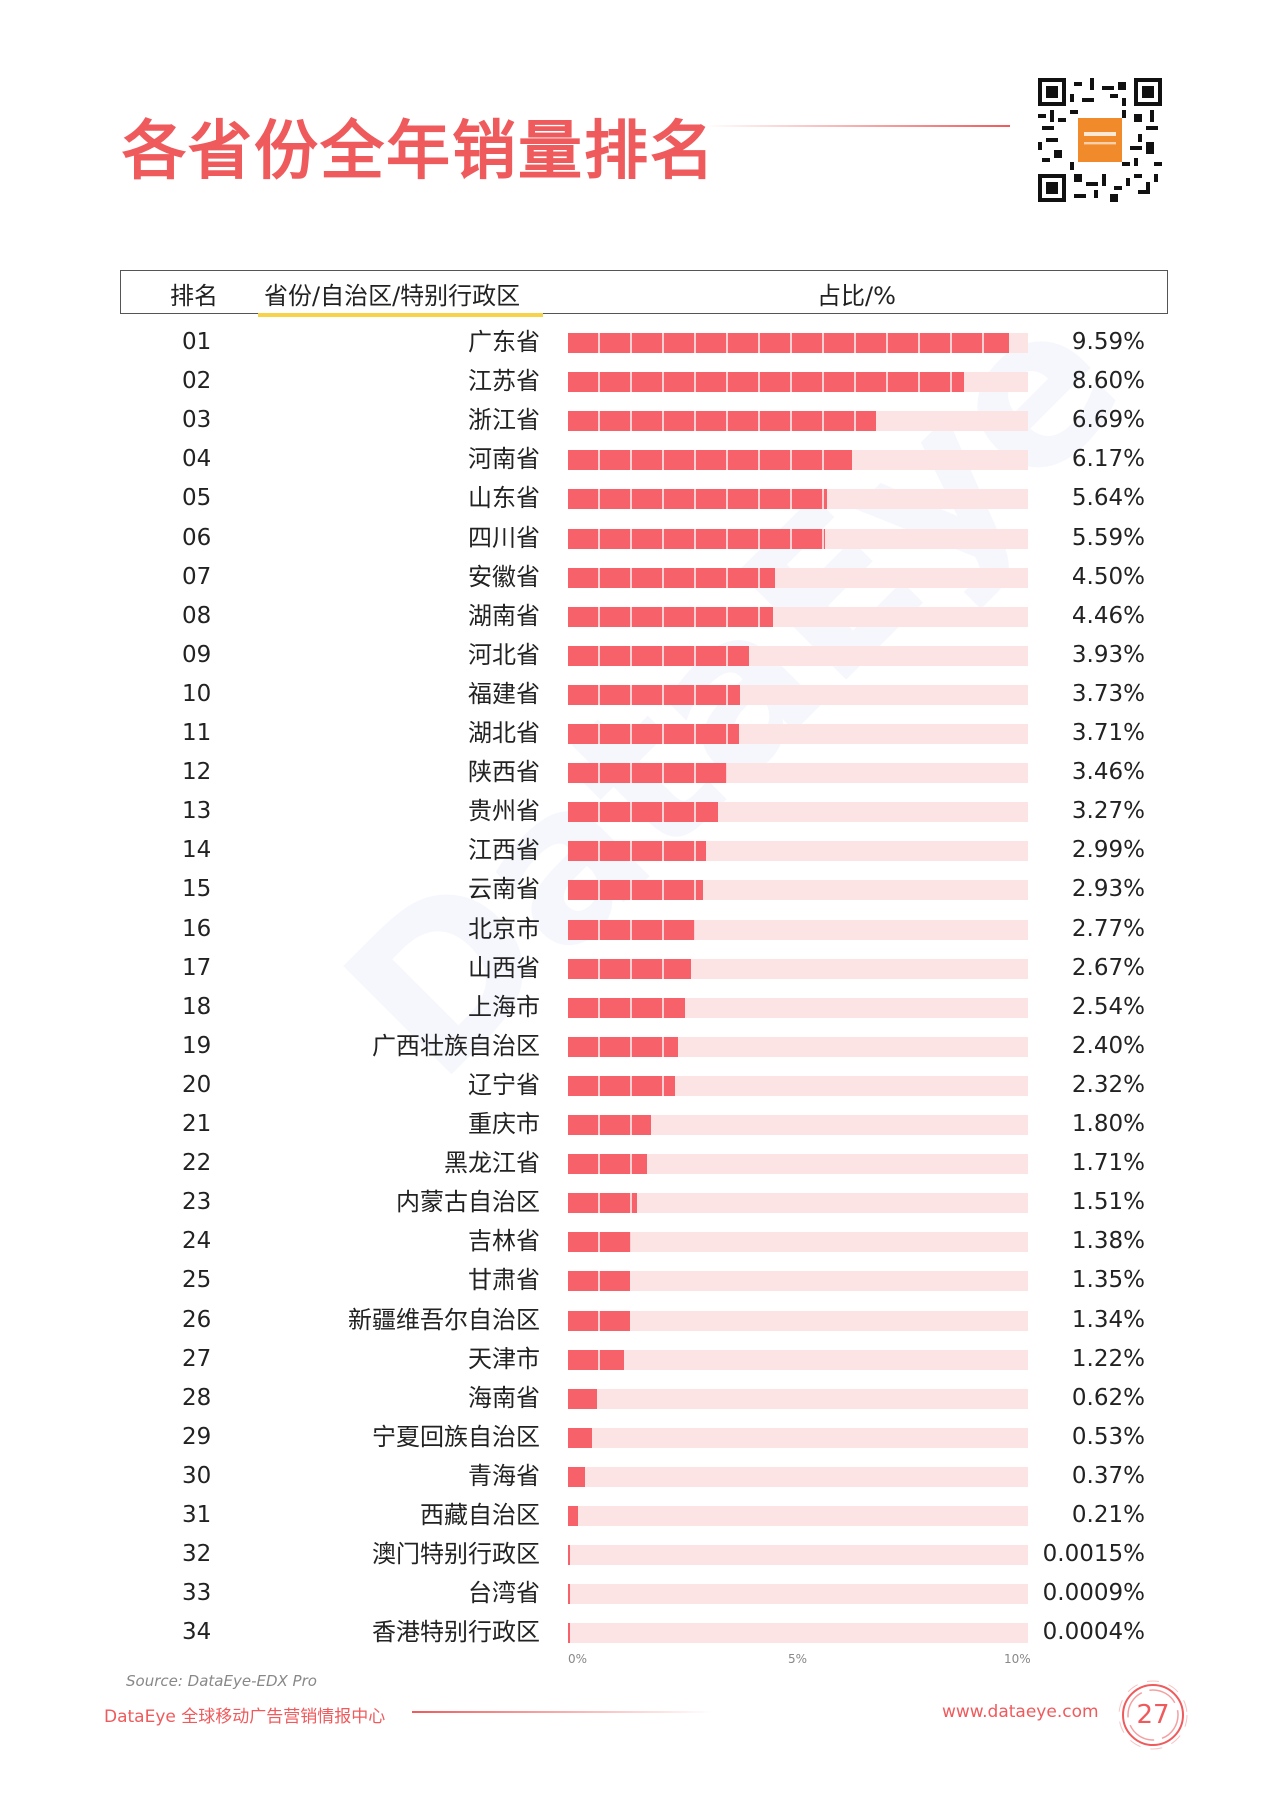 Image resolution: width=1280 pixels, height=1810 pixels. Describe the element at coordinates (1108, 420) in the screenshot. I see `share-value-label: 6.69%` at that location.